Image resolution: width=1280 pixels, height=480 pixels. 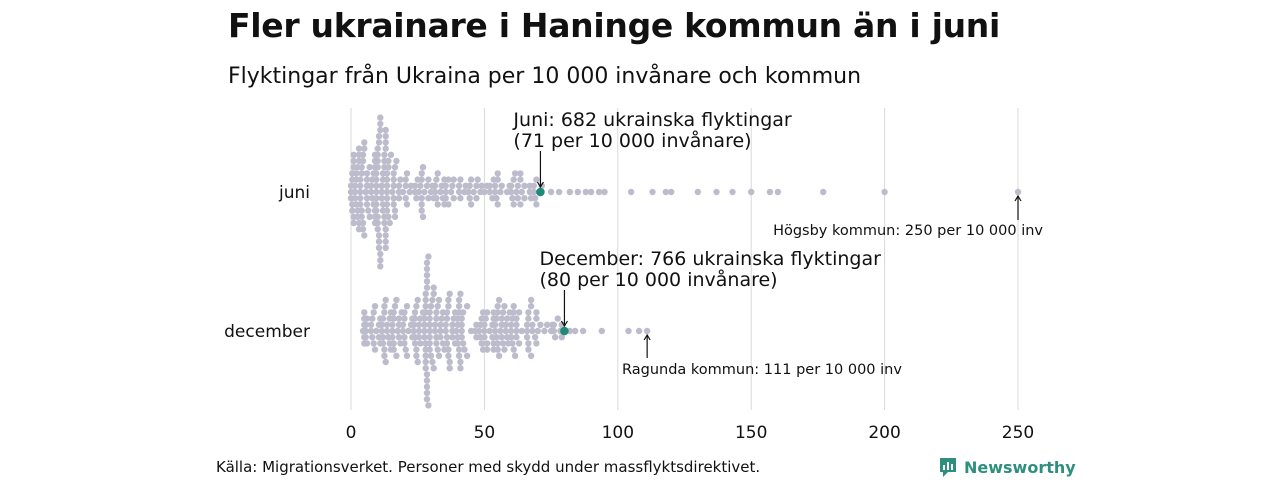 What do you see at coordinates (294, 193) in the screenshot?
I see `row-label-juni: juni` at bounding box center [294, 193].